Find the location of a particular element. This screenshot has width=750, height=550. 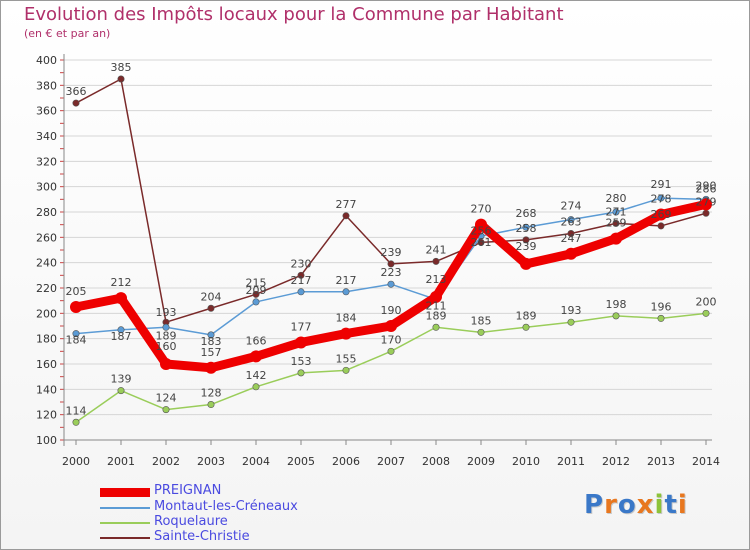

x-tick-label: 2003 is located at coordinates (211, 461).